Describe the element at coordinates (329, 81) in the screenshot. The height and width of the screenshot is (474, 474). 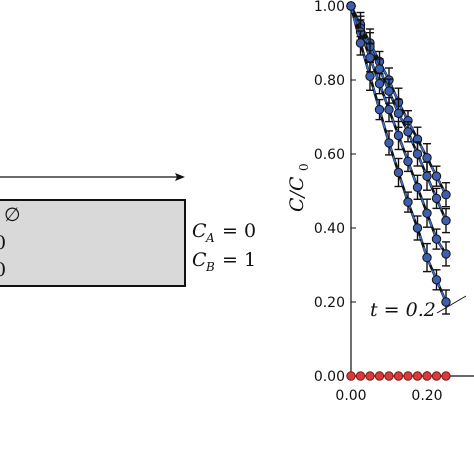
I see `y-tick-label: 0.80` at that location.